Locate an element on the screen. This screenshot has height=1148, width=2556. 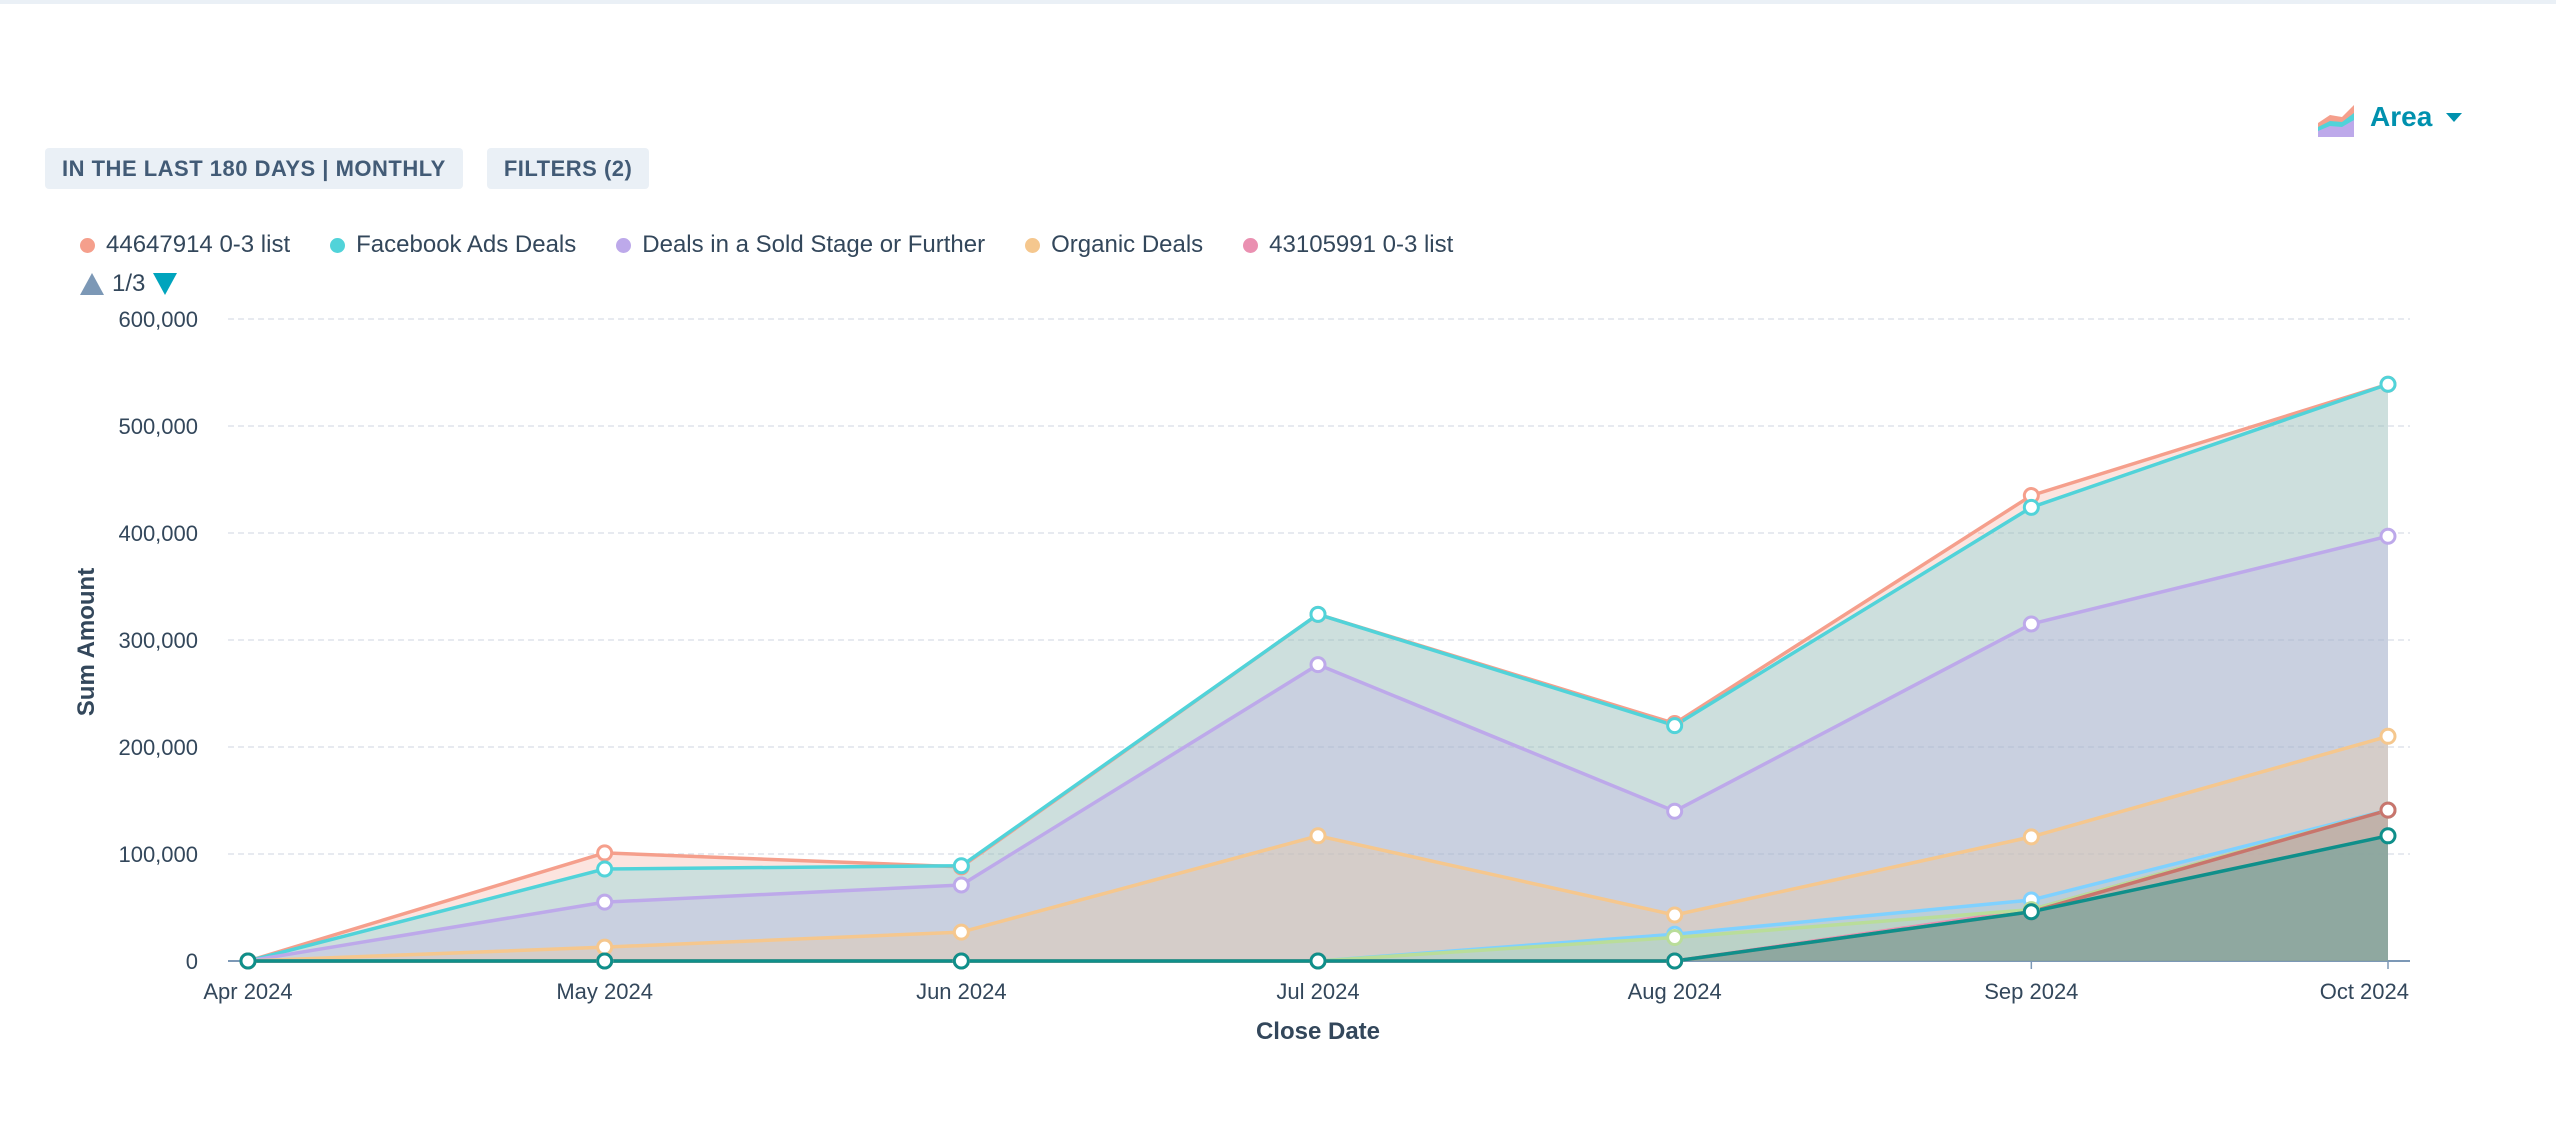
chart-type-label: Area is located at coordinates (2401, 116).